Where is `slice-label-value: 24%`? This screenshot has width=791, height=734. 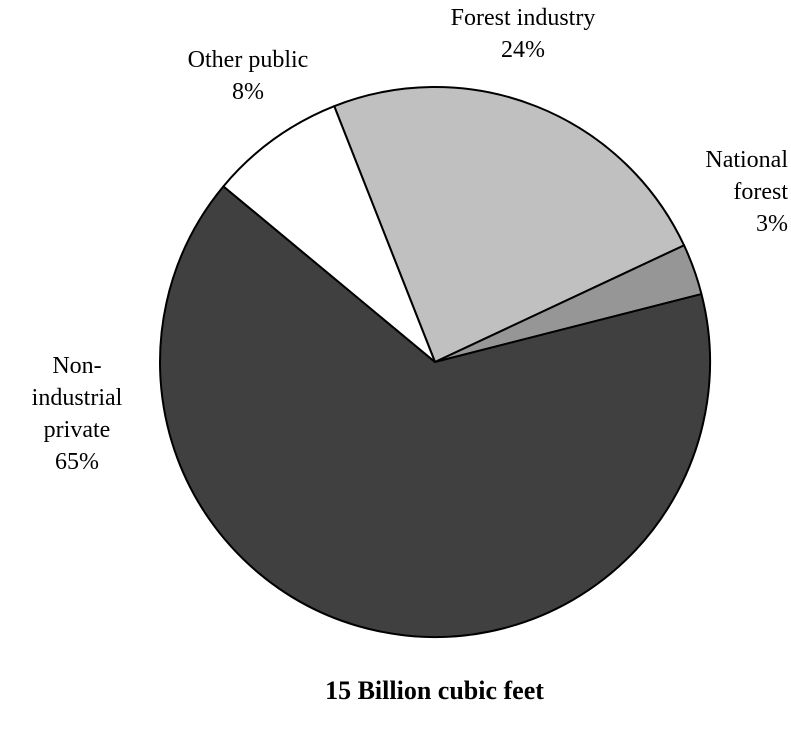
slice-label-value: 24% is located at coordinates (523, 50).